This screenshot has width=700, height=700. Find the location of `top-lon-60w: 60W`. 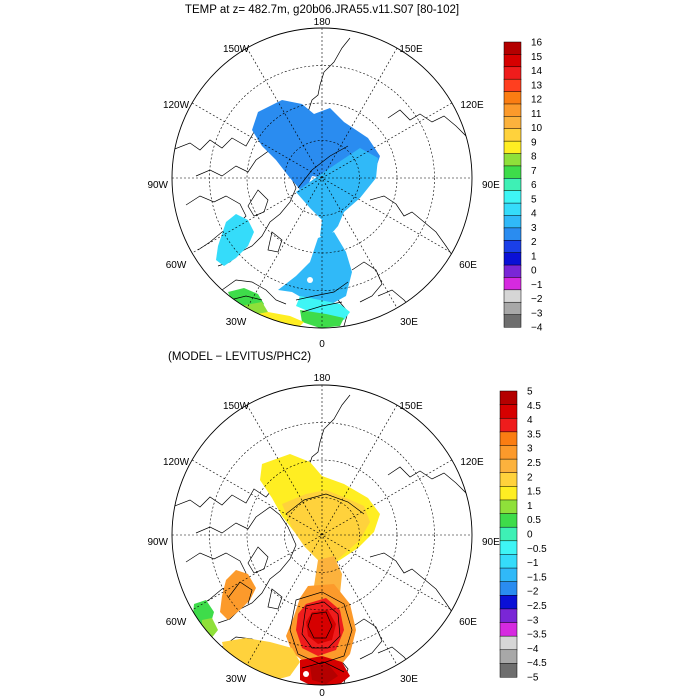

top-lon-60w: 60W is located at coordinates (176, 265).